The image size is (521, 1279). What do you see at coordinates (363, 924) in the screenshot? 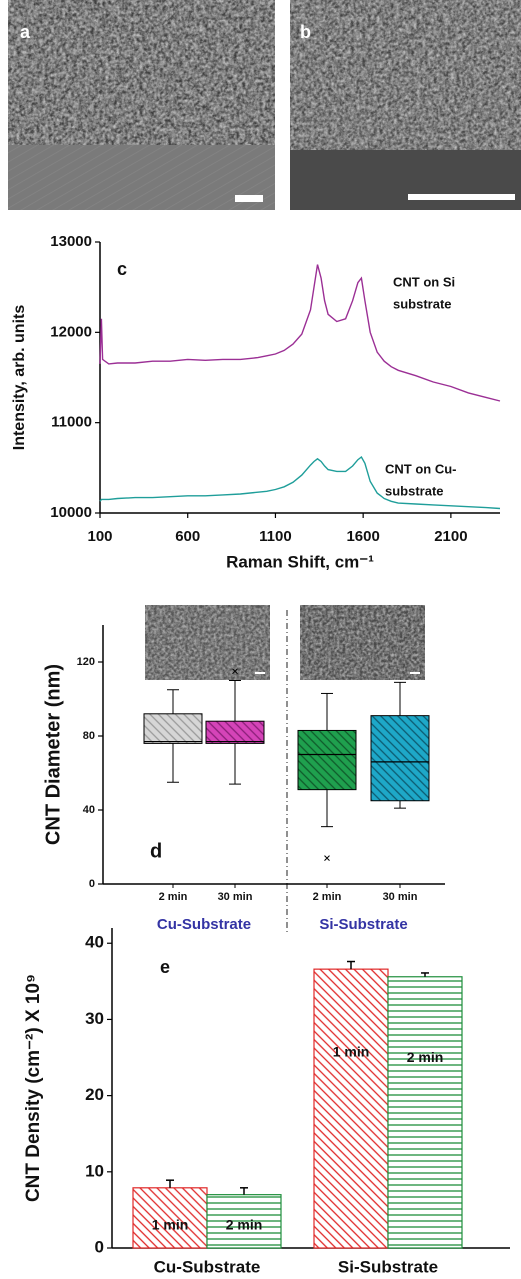
I see `group-label: Si-Substrate` at bounding box center [363, 924].